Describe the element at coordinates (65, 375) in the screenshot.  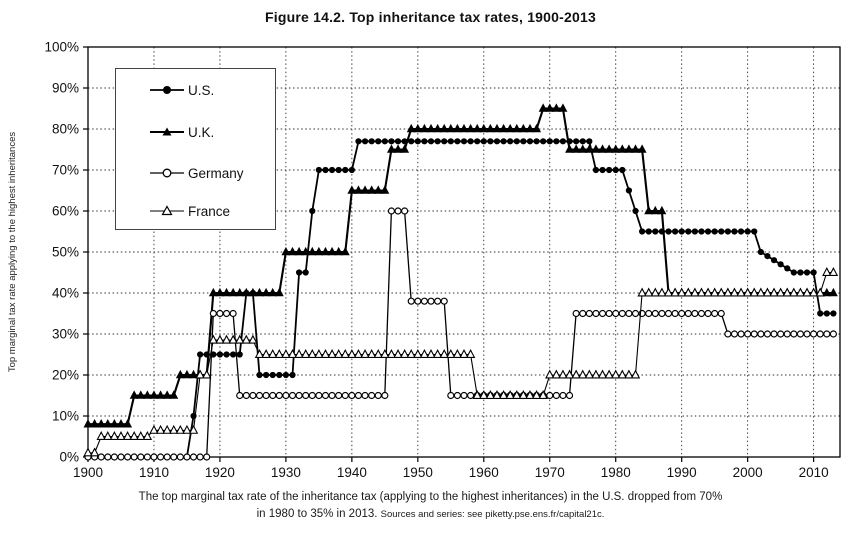
I see `y-tick-label: 20%` at that location.